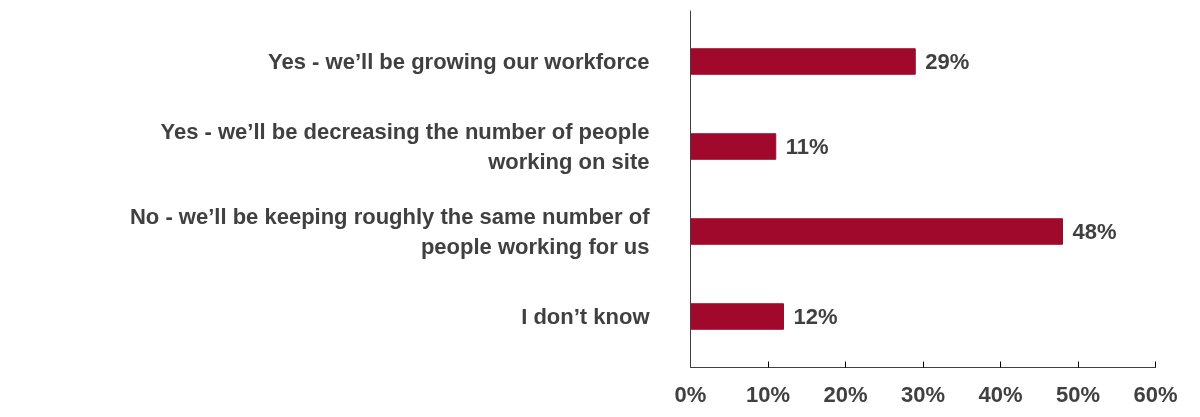 This screenshot has width=1200, height=417. I want to click on x-tick-label: 20%, so click(845, 394).